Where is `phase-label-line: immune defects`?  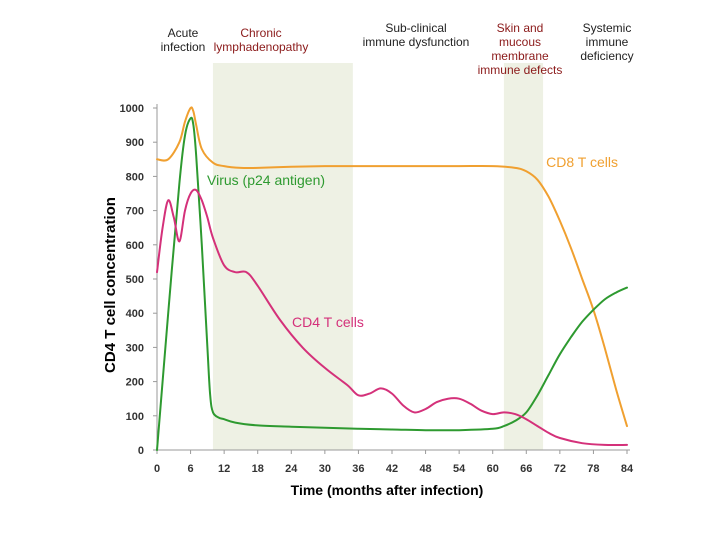
phase-label-line: immune defects is located at coordinates (520, 70).